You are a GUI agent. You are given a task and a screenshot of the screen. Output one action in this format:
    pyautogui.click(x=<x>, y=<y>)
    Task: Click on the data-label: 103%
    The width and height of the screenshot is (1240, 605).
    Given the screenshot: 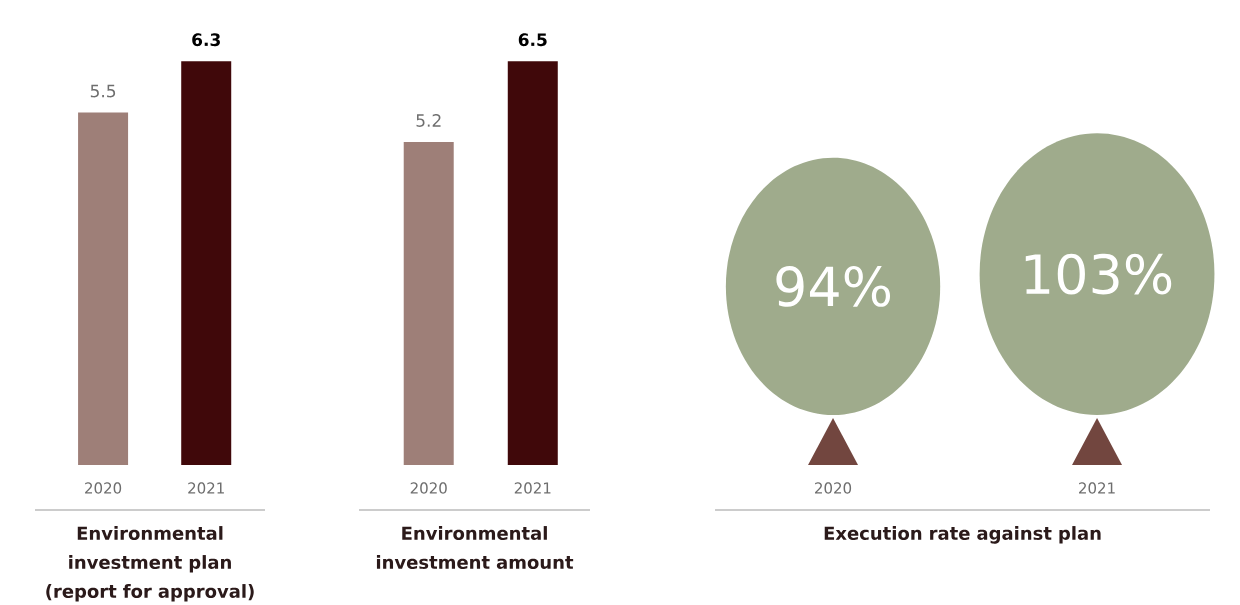 What is the action you would take?
    pyautogui.click(x=1098, y=274)
    